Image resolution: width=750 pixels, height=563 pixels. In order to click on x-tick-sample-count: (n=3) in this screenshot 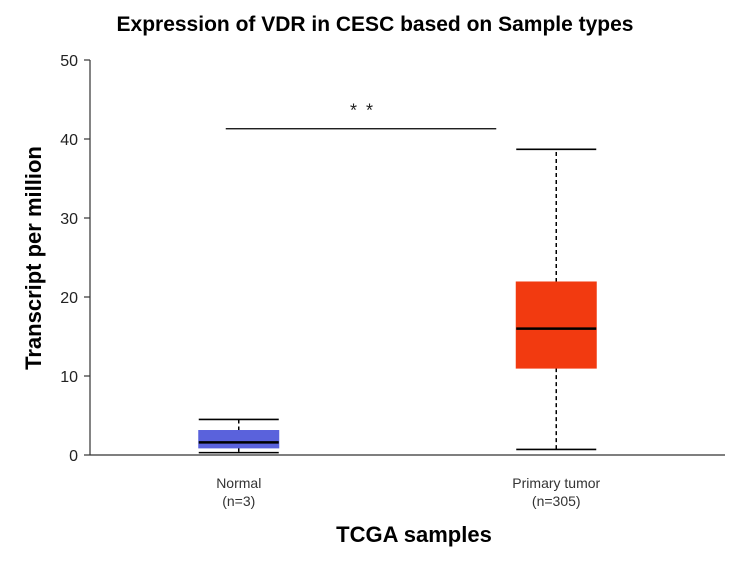, I will do `click(238, 501)`.